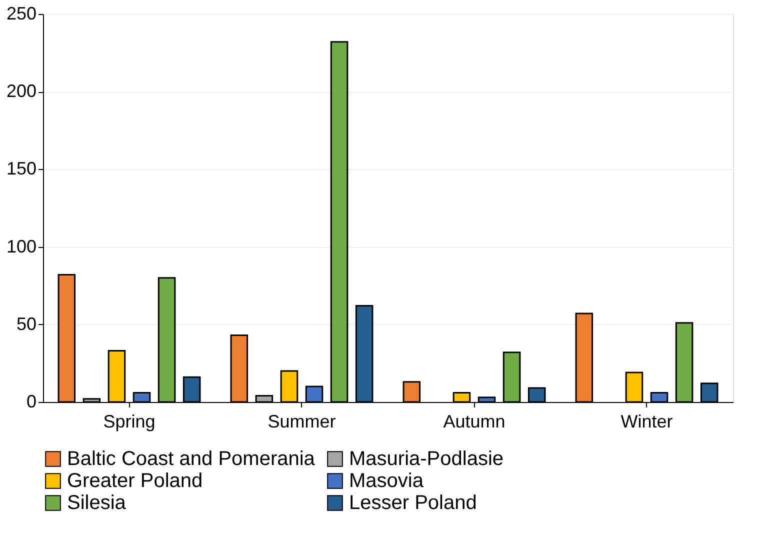  What do you see at coordinates (426, 459) in the screenshot?
I see `legend-label: Masuria-Podlasie` at bounding box center [426, 459].